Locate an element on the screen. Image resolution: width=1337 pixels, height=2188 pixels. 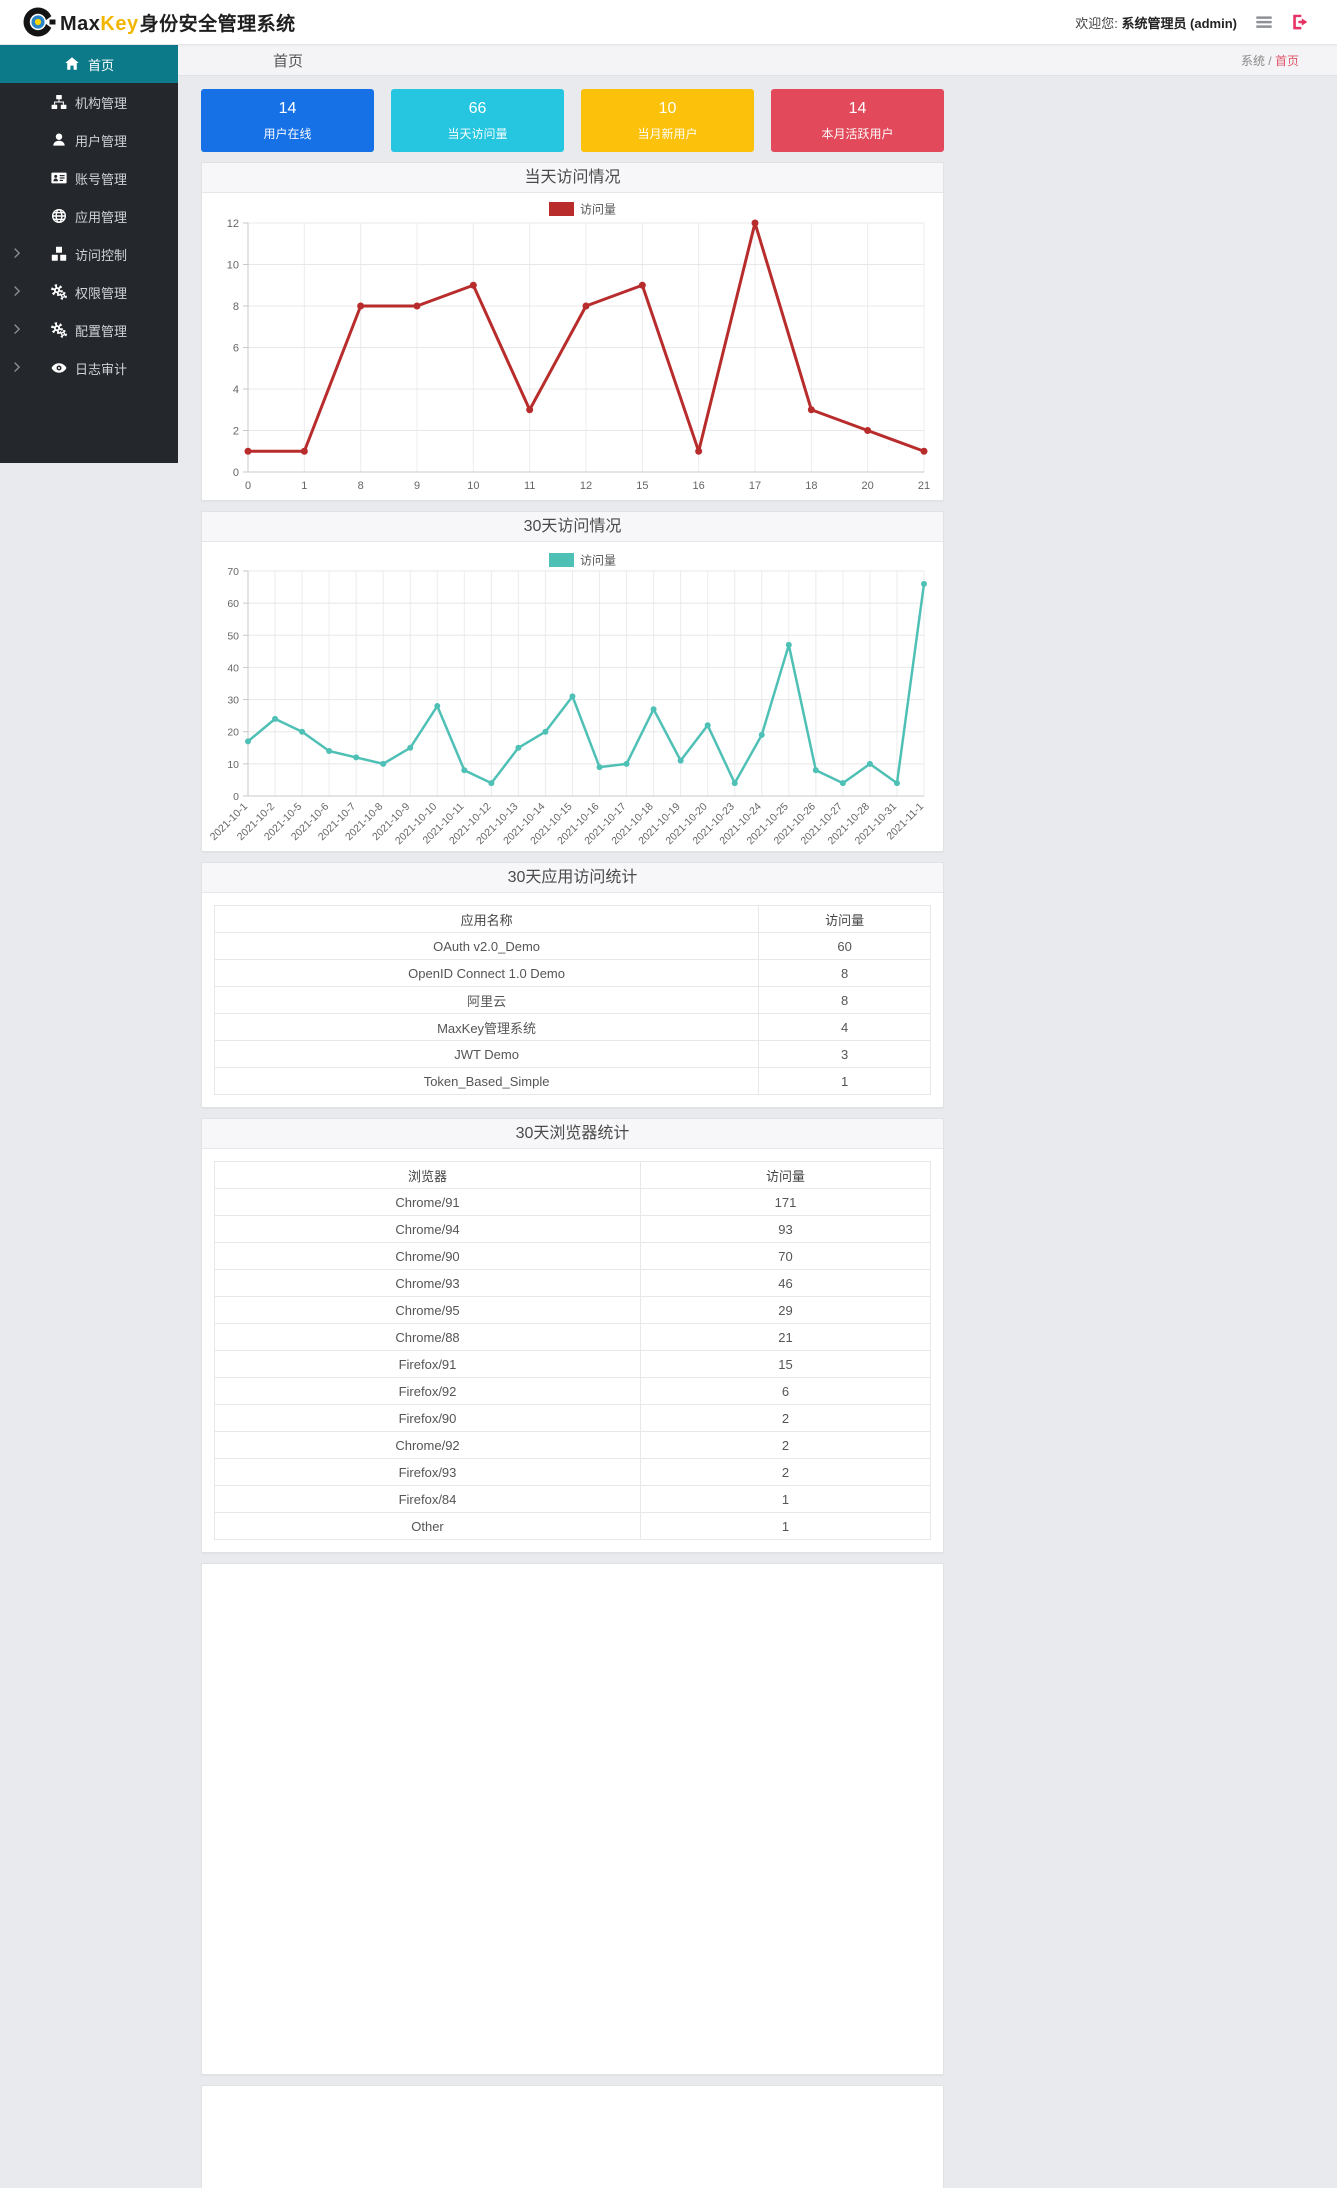
panel-title-browser-stats: 30天浏览器统计 is located at coordinates (572, 1134).